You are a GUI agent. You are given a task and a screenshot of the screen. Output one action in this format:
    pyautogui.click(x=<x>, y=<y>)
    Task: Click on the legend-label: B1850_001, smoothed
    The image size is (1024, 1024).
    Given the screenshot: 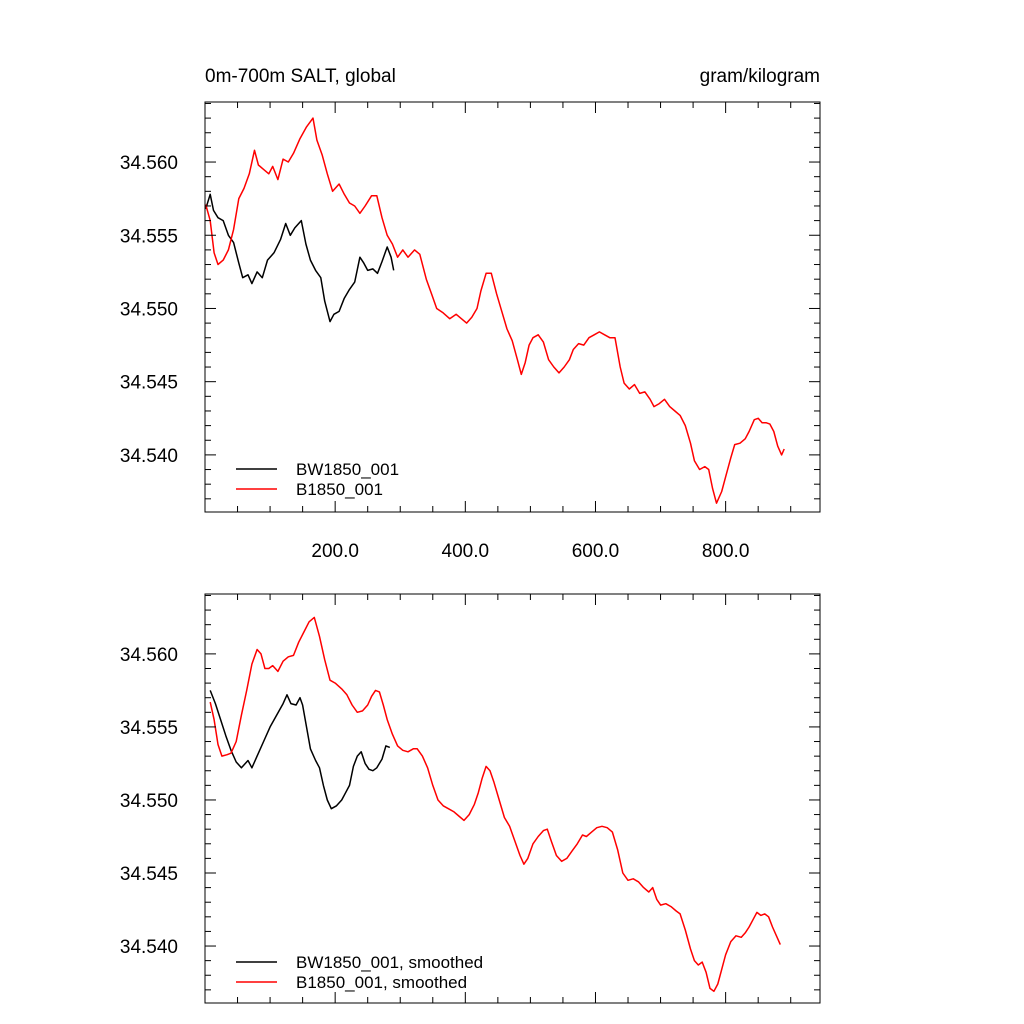 What is the action you would take?
    pyautogui.click(x=381, y=982)
    